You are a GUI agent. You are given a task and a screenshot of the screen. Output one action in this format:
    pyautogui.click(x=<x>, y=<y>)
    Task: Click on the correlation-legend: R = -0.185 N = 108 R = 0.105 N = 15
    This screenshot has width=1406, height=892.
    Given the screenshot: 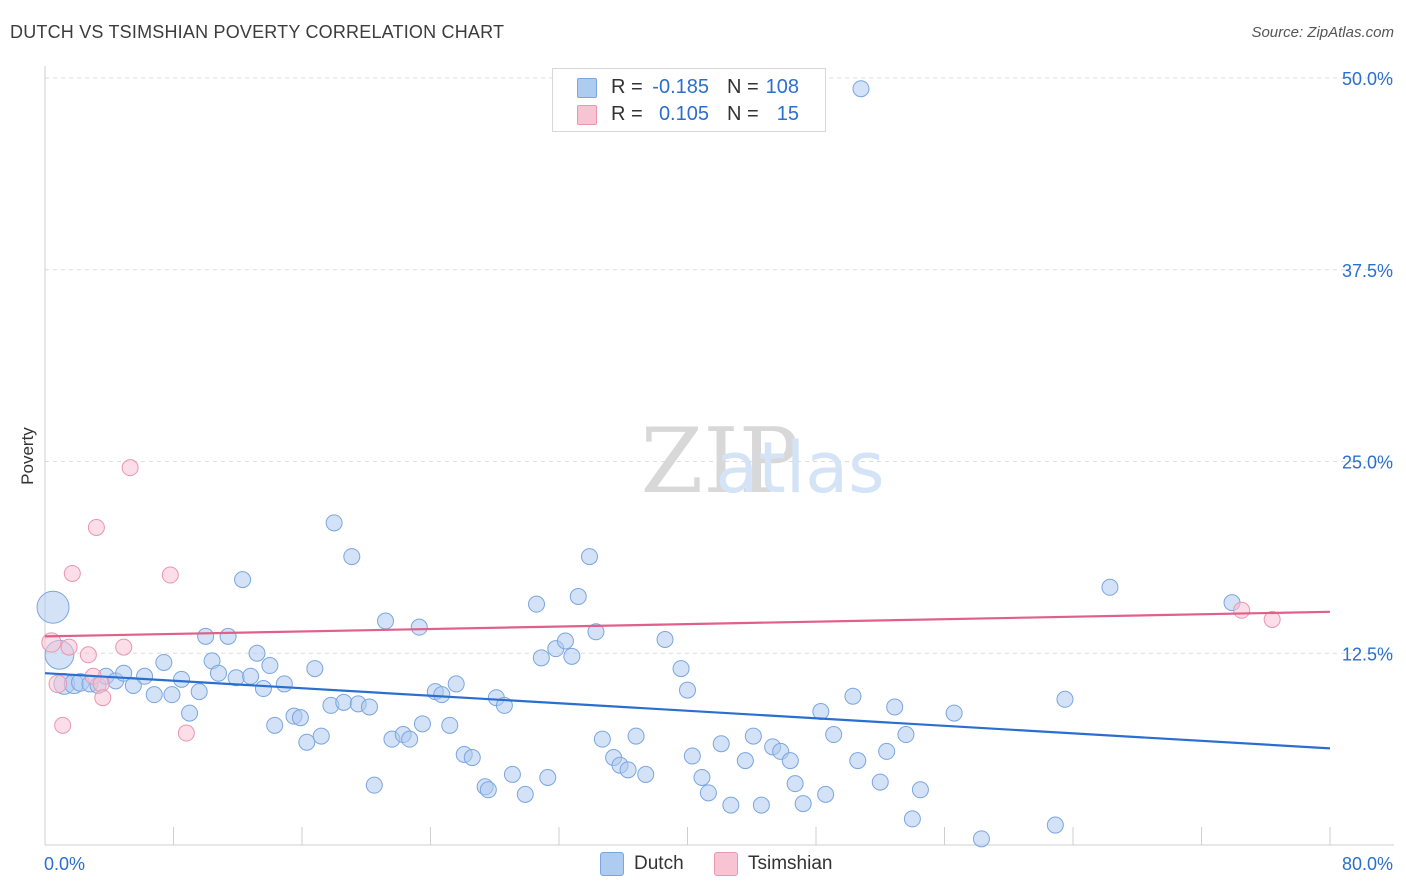 What is the action you would take?
    pyautogui.click(x=689, y=100)
    